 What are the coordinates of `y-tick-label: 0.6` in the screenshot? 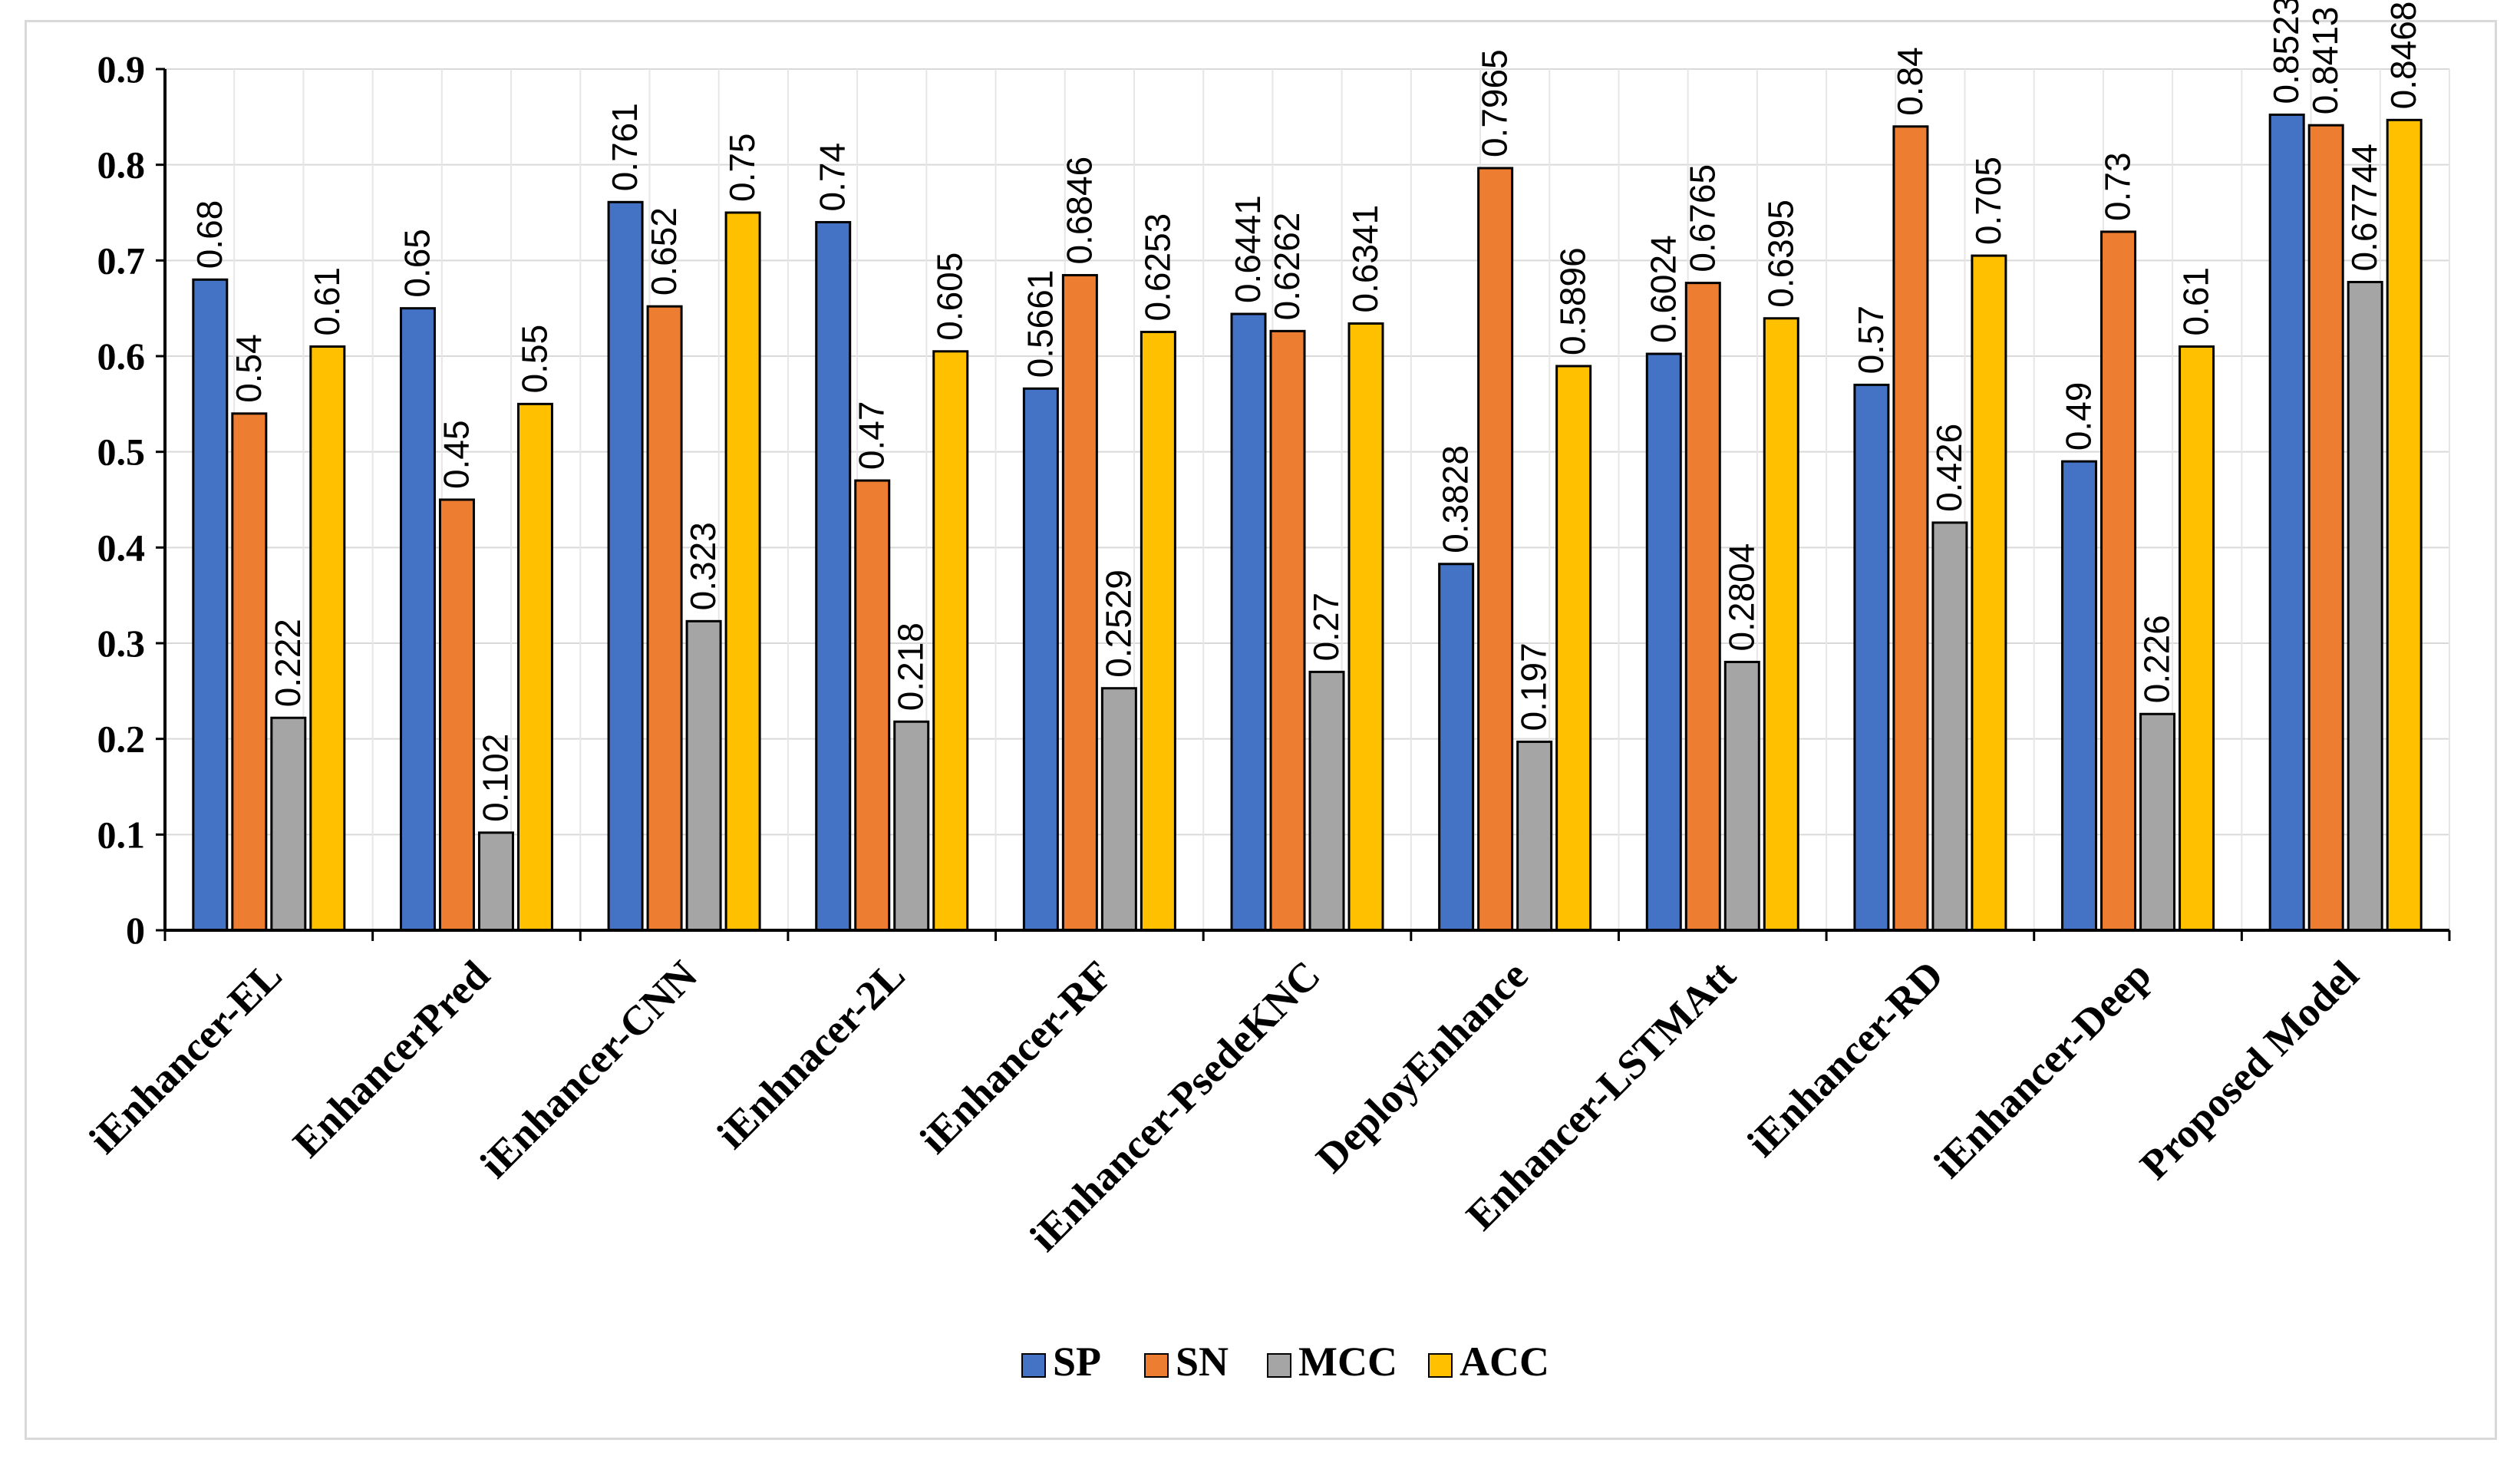 It's located at (121, 356).